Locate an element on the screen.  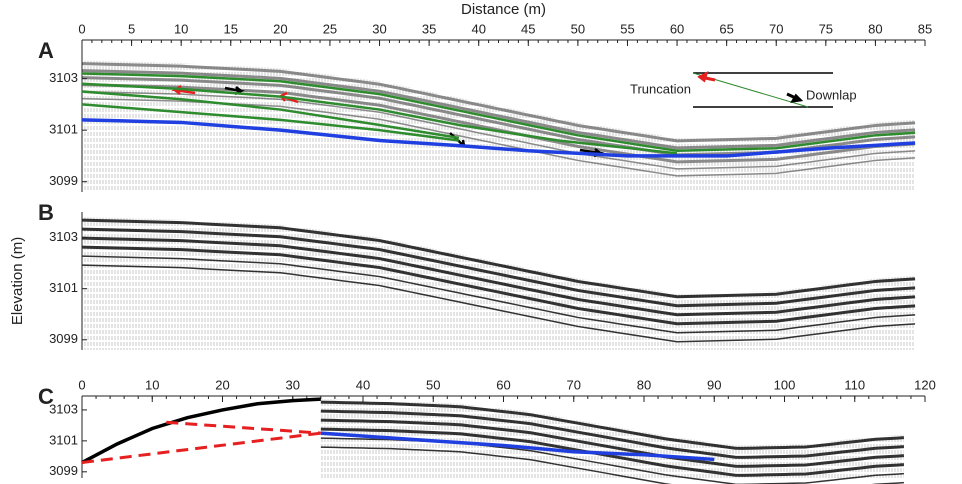
x-tick-label: 90 is located at coordinates (714, 384).